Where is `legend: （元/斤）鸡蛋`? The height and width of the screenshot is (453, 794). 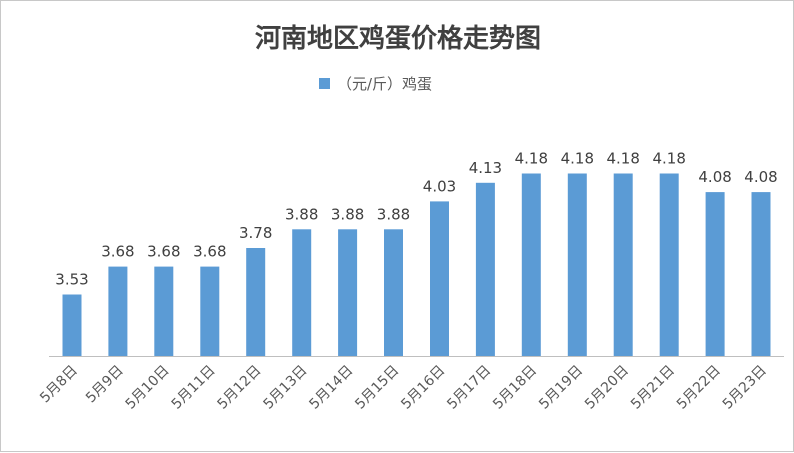
legend: （元/斤）鸡蛋 is located at coordinates (375, 84).